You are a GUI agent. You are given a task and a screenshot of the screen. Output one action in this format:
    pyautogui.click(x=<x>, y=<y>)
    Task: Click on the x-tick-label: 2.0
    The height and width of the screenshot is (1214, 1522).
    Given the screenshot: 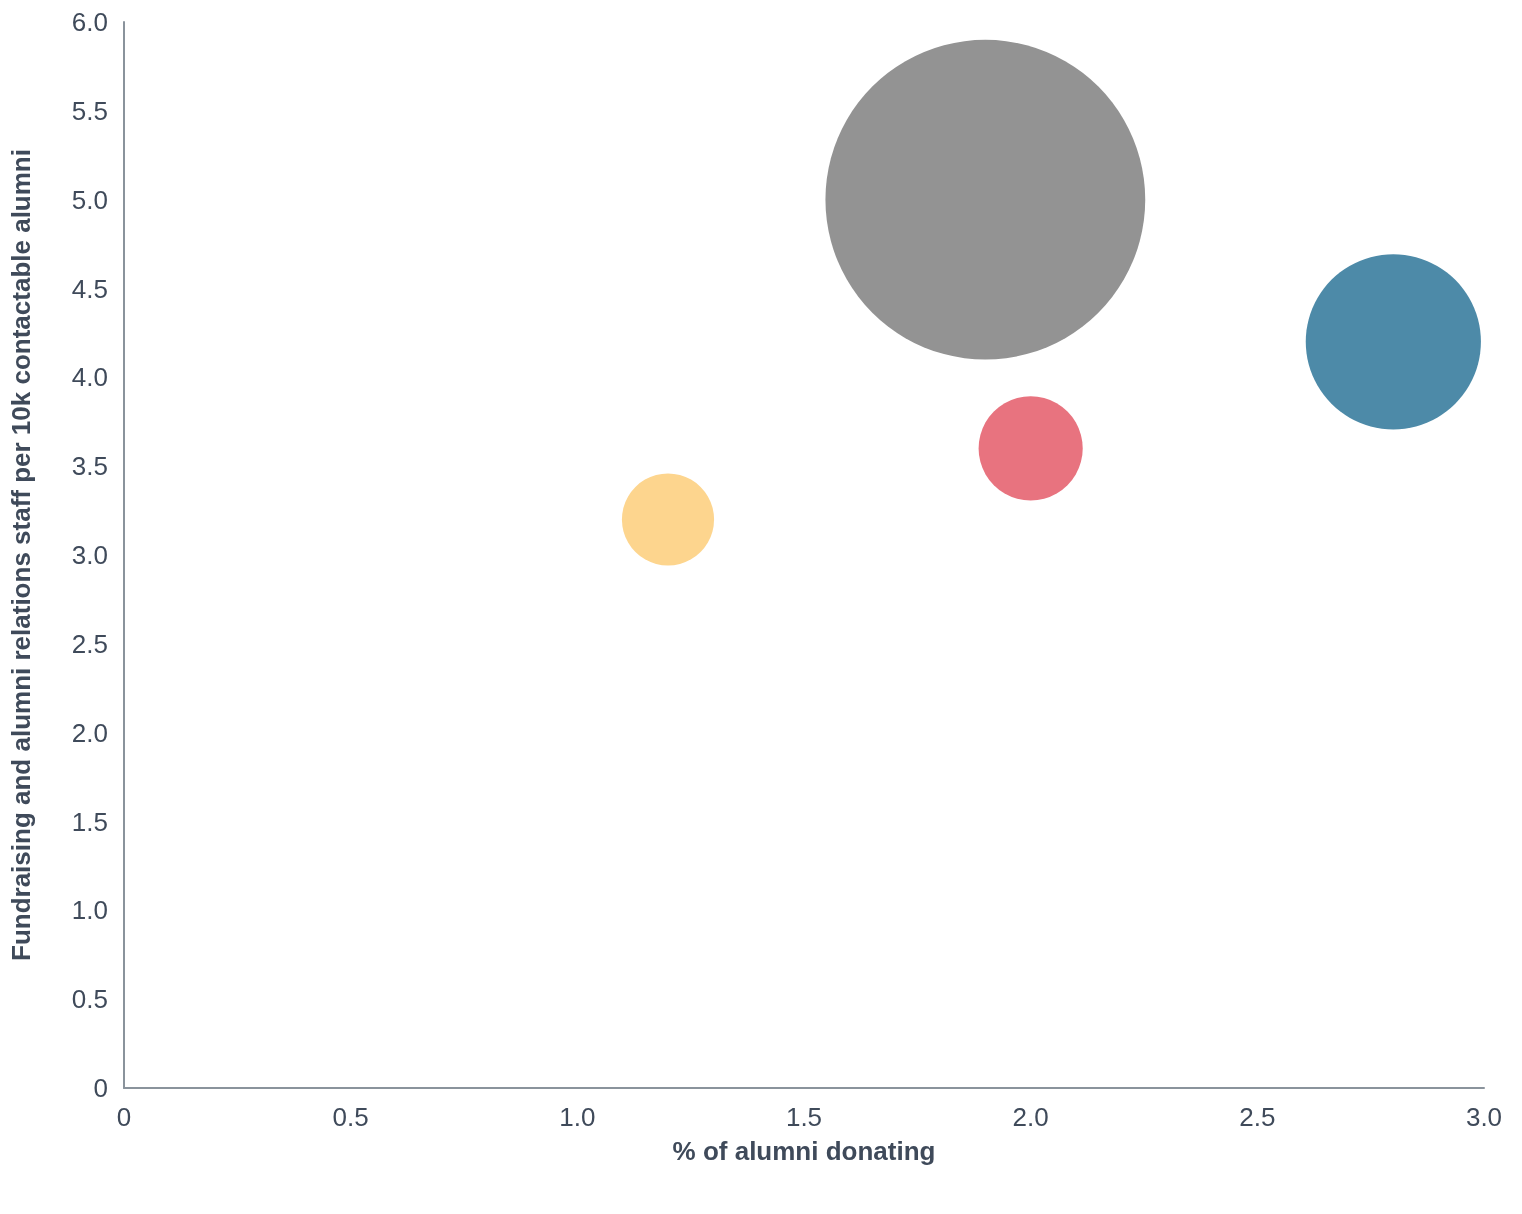 What is the action you would take?
    pyautogui.click(x=1030, y=1117)
    